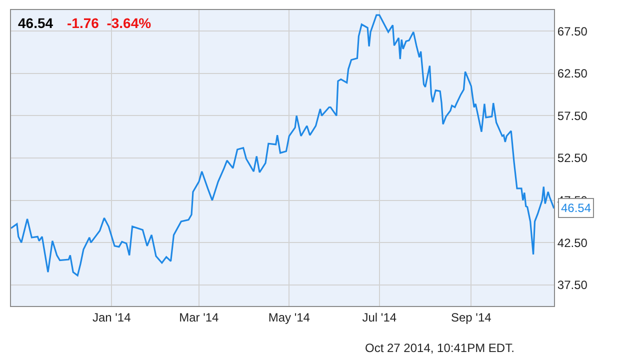 Image resolution: width=635 pixels, height=362 pixels. Describe the element at coordinates (572, 285) in the screenshot. I see `y-tick-label: 37.50` at that location.